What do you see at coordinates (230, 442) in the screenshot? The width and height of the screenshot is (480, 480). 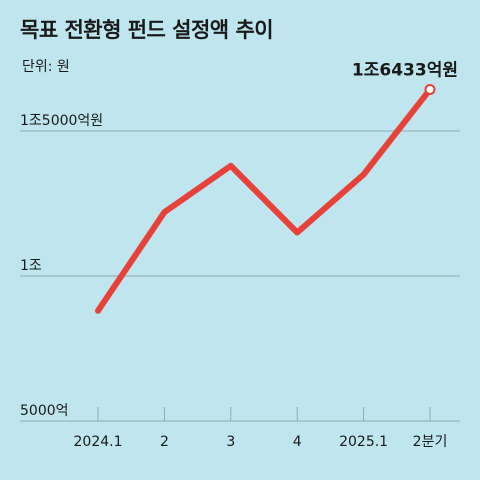 I see `x-tick-label: 3` at bounding box center [230, 442].